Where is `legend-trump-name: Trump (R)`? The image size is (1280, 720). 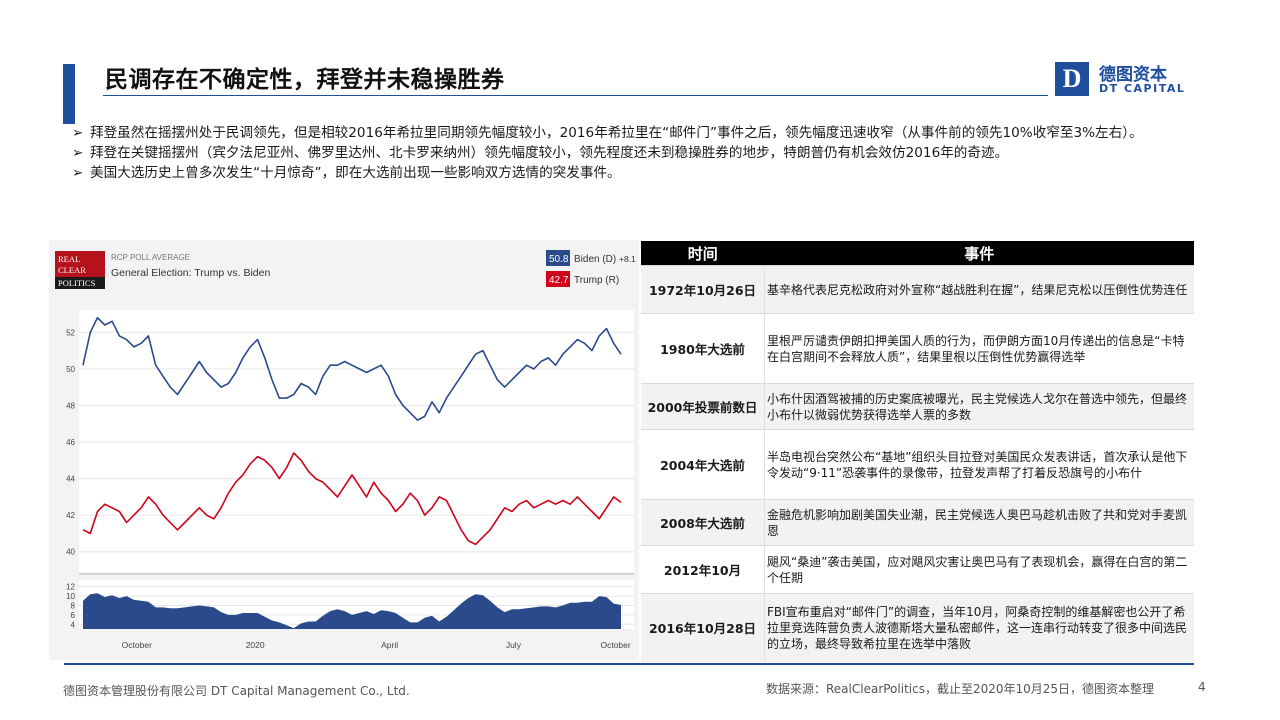 legend-trump-name: Trump (R) is located at coordinates (596, 280).